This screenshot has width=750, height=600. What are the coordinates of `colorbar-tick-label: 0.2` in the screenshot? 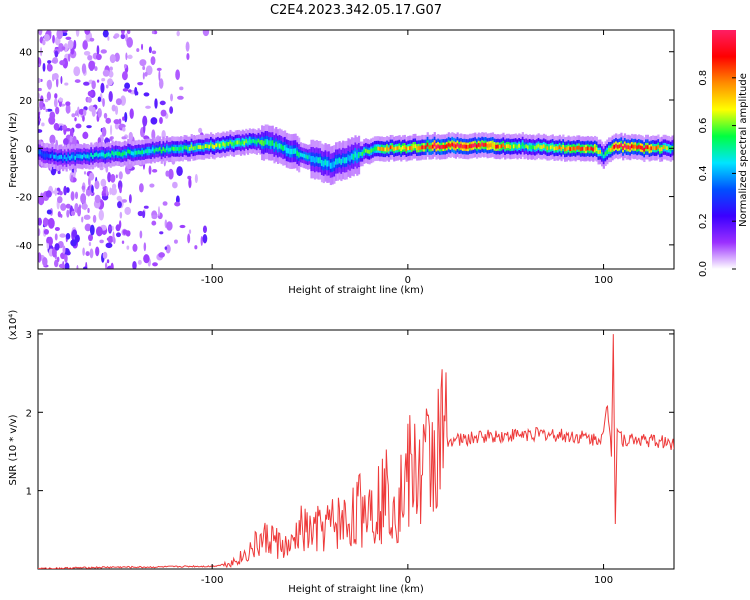 It's located at (703, 221).